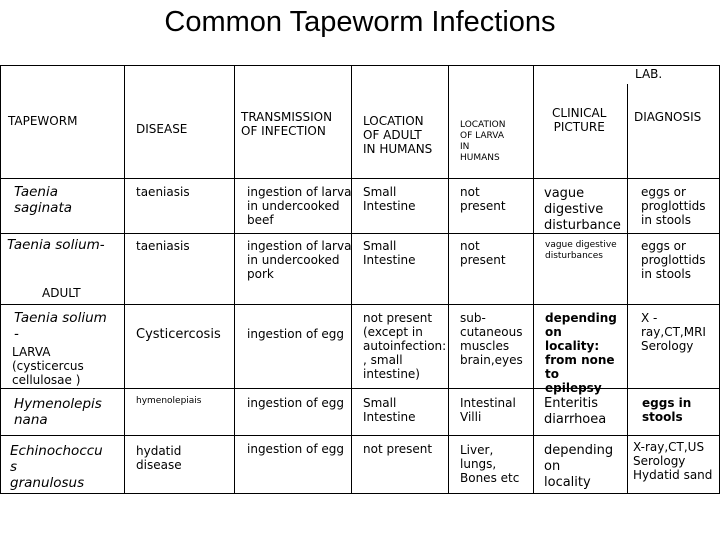  Describe the element at coordinates (491, 339) in the screenshot. I see `larva-location: sub- cutaneous muscles brain,eyes` at that location.